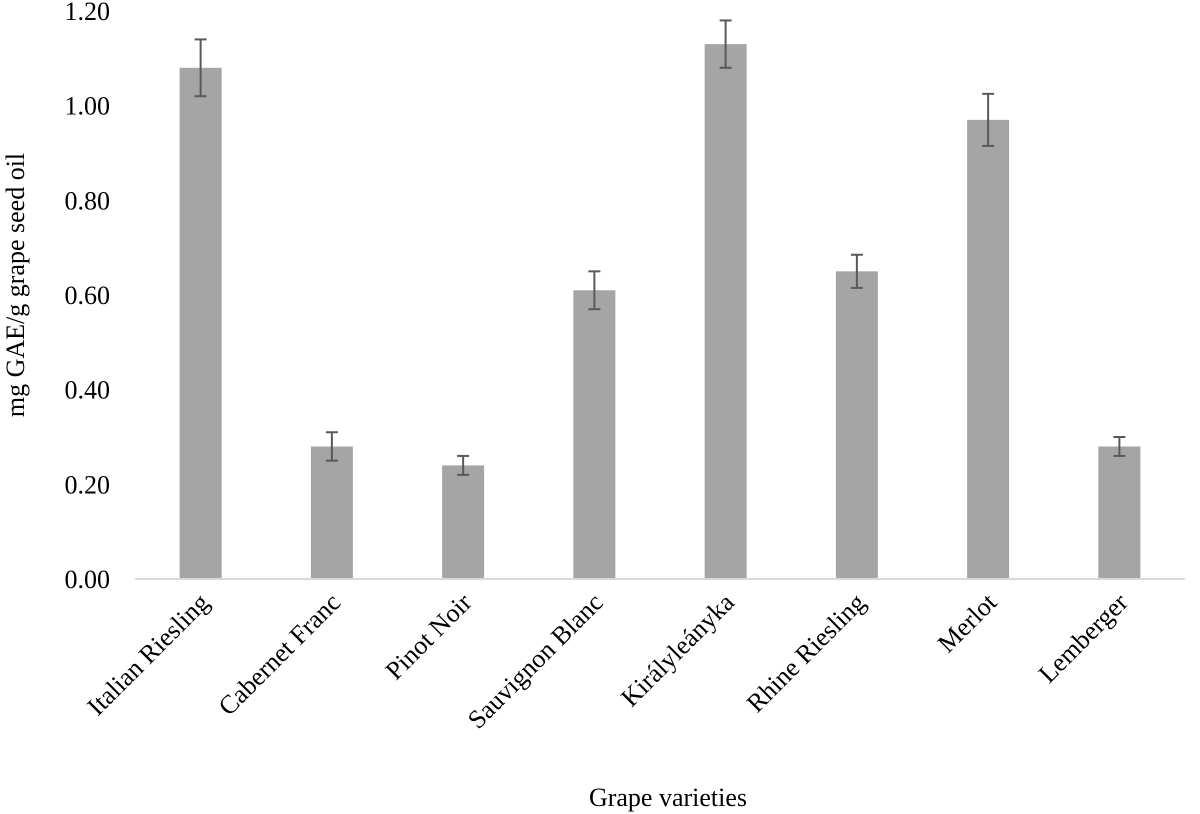 The height and width of the screenshot is (814, 1200). I want to click on y-tick-label: 0.40, so click(88, 390).